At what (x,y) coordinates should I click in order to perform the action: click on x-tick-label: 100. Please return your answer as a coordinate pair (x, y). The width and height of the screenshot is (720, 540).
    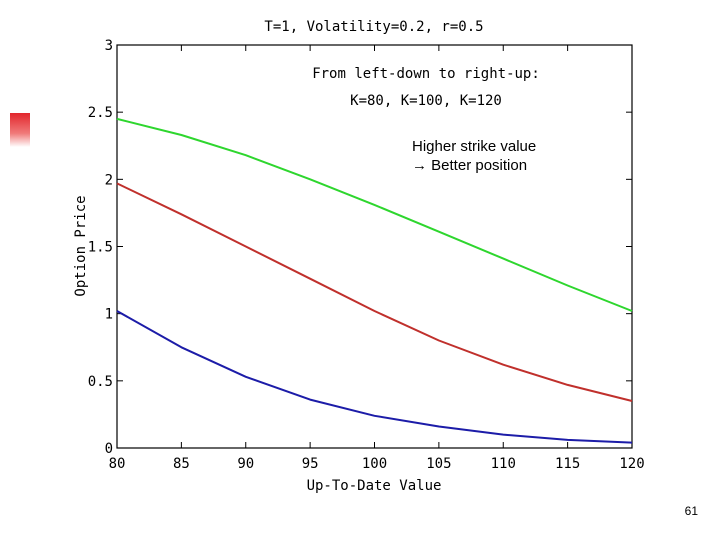
    Looking at the image, I should click on (374, 464).